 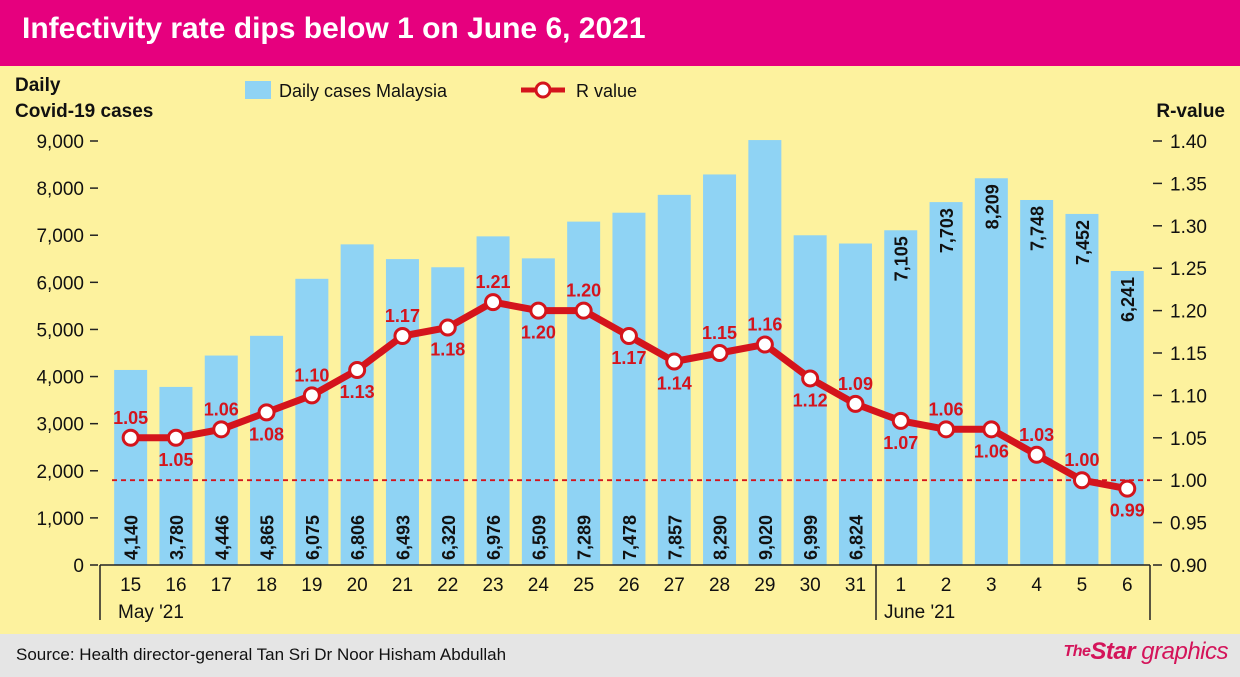 What do you see at coordinates (900, 443) in the screenshot?
I see `r-value-label: 1.07` at bounding box center [900, 443].